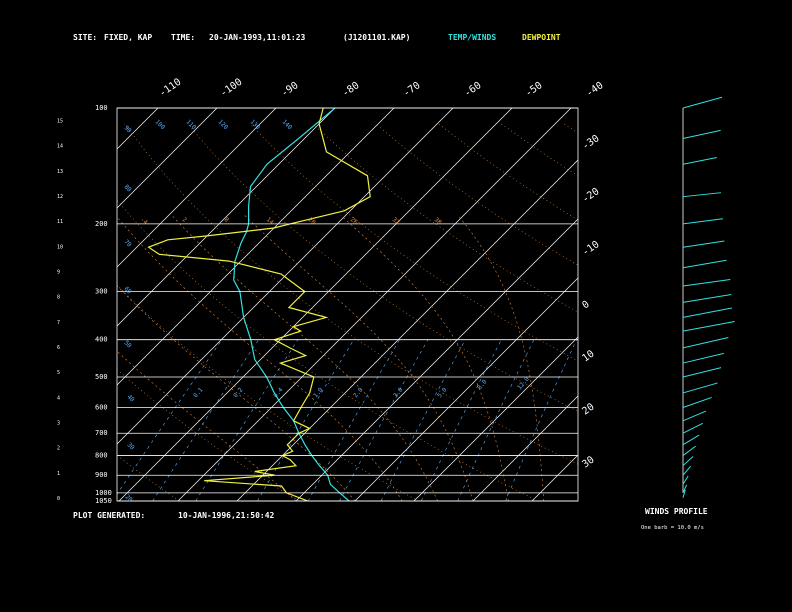 This screenshot has height=612, width=792. Describe the element at coordinates (58, 398) in the screenshot. I see `height-tick-label: 4` at that location.